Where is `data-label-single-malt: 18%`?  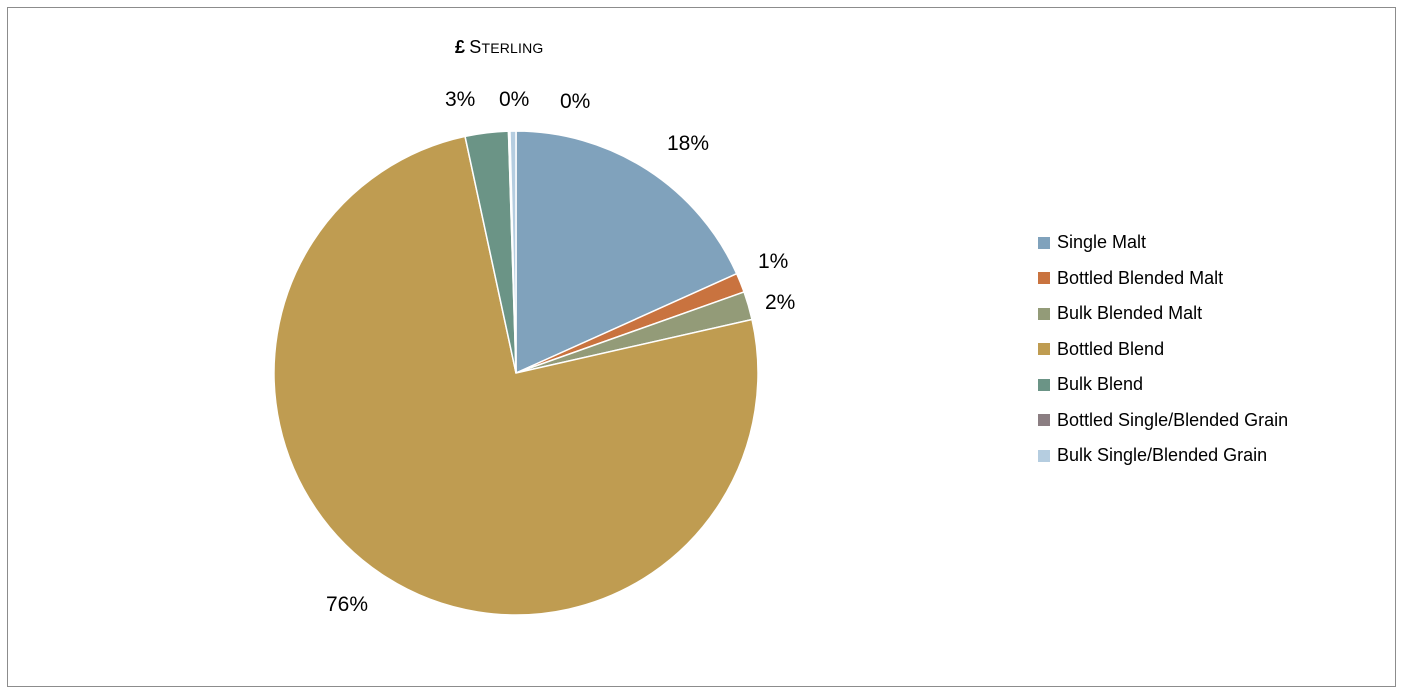
data-label-single-malt: 18% is located at coordinates (688, 143).